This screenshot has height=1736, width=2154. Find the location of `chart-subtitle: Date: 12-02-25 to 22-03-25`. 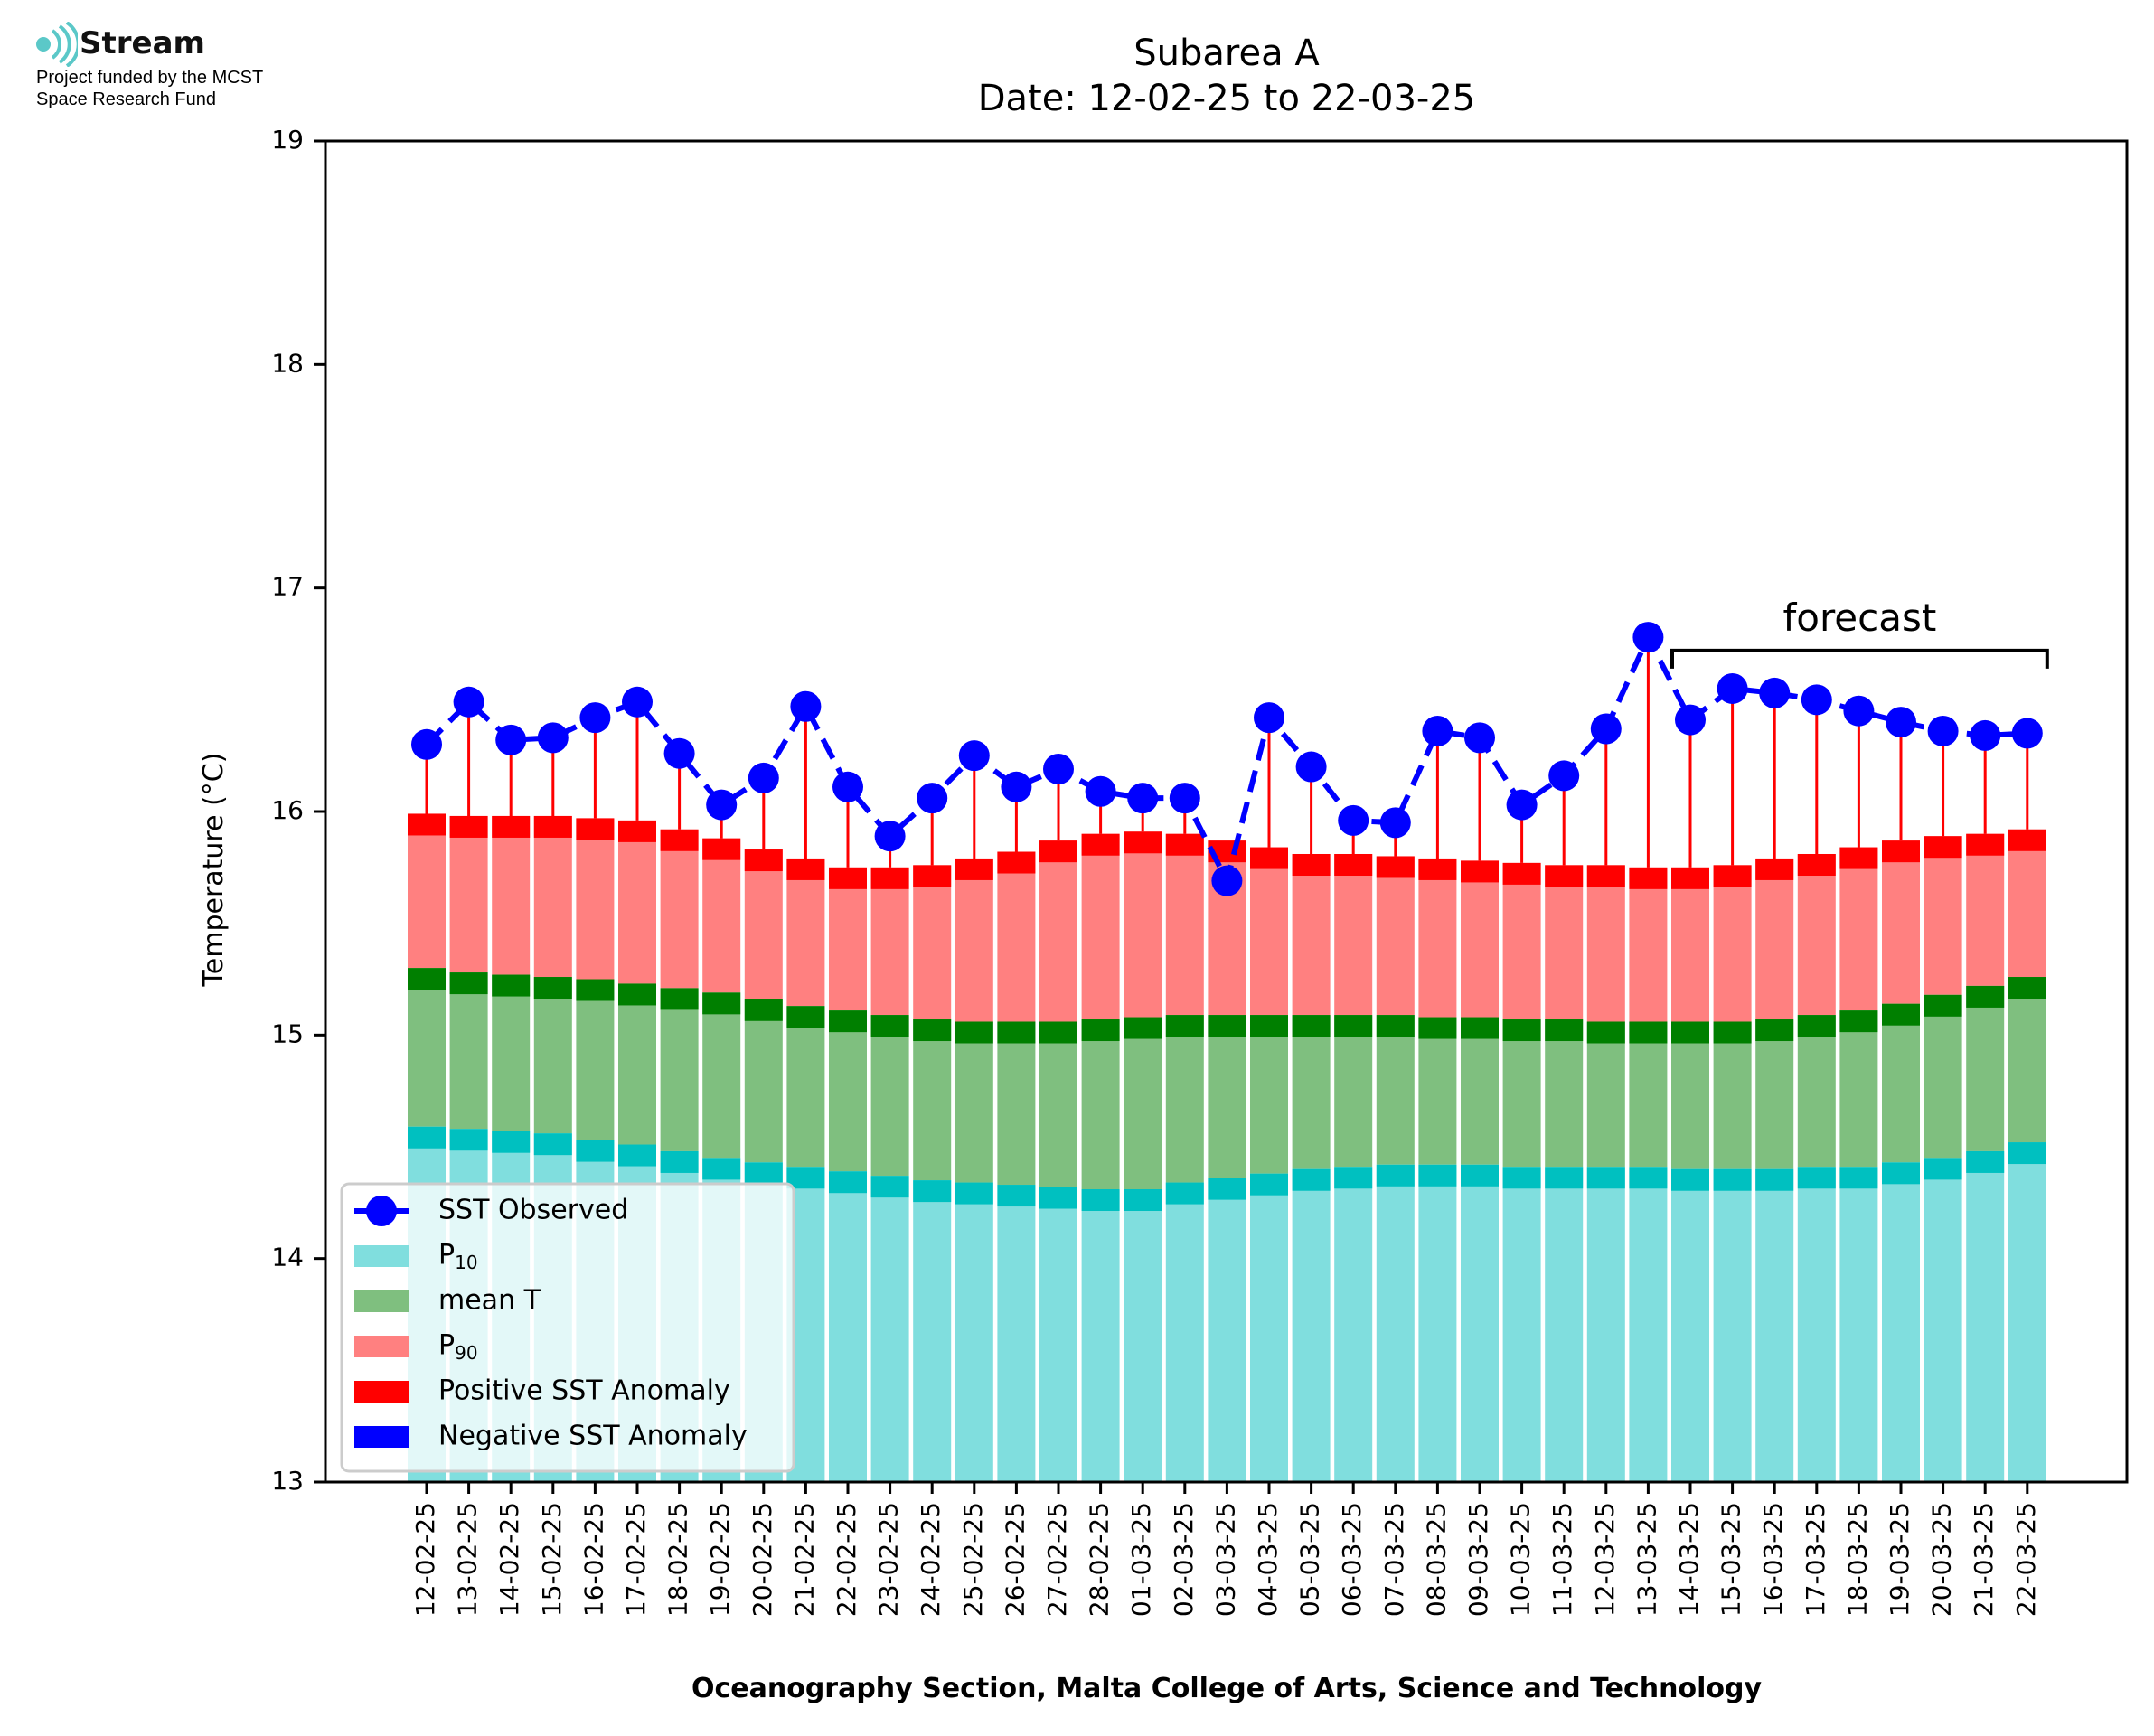

chart-subtitle: Date: 12-02-25 to 22-03-25 is located at coordinates (1227, 98).